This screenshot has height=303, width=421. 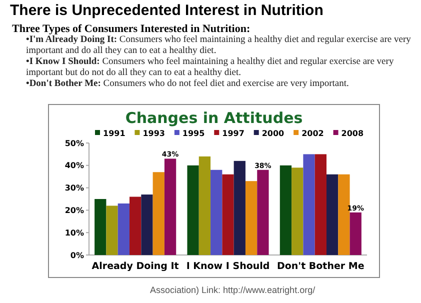 What do you see at coordinates (194, 133) in the screenshot?
I see `legend-label: 1995` at bounding box center [194, 133].